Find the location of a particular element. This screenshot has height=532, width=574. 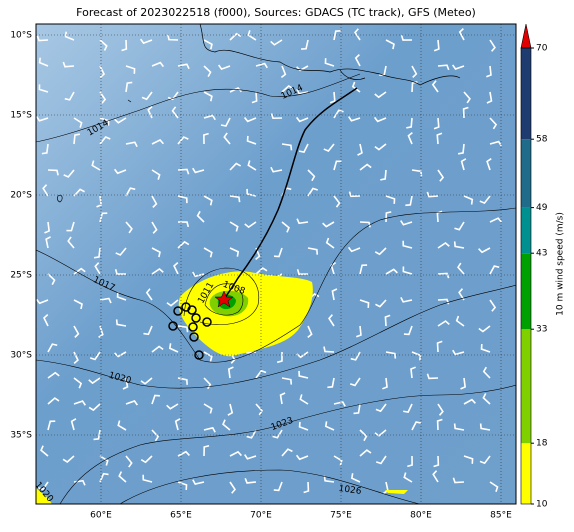

colorbar-tick-label: 58 is located at coordinates (542, 140).